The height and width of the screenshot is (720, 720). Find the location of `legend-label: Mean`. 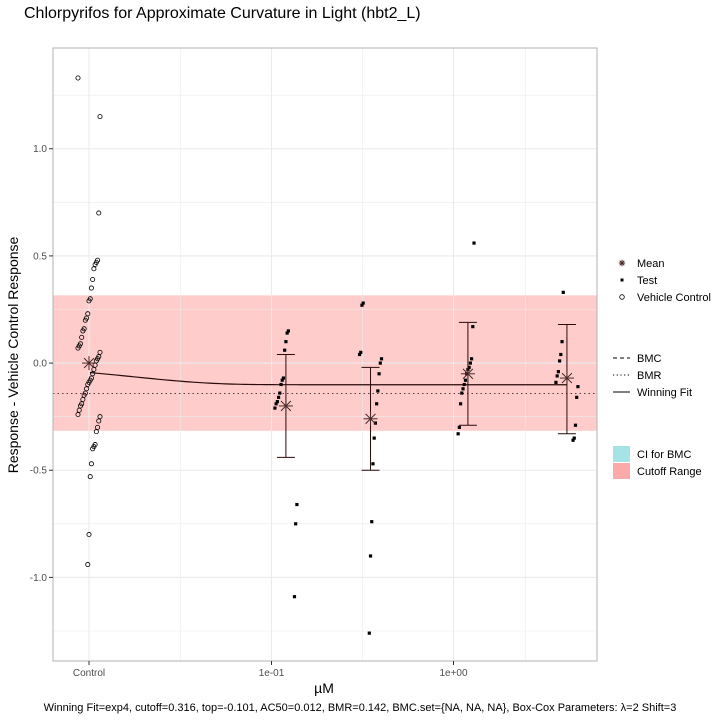

legend-label: Mean is located at coordinates (651, 264).